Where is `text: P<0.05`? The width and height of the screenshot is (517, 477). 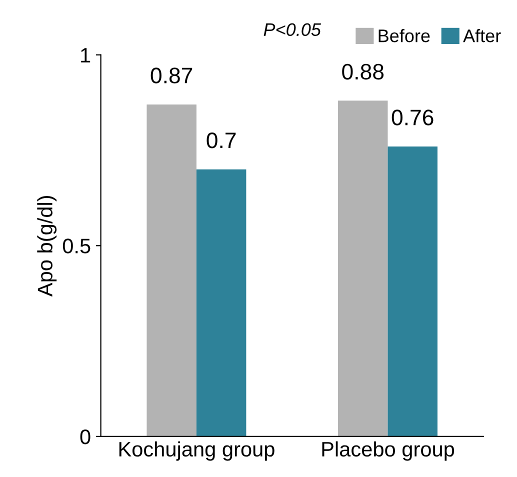 text: P<0.05 is located at coordinates (293, 29).